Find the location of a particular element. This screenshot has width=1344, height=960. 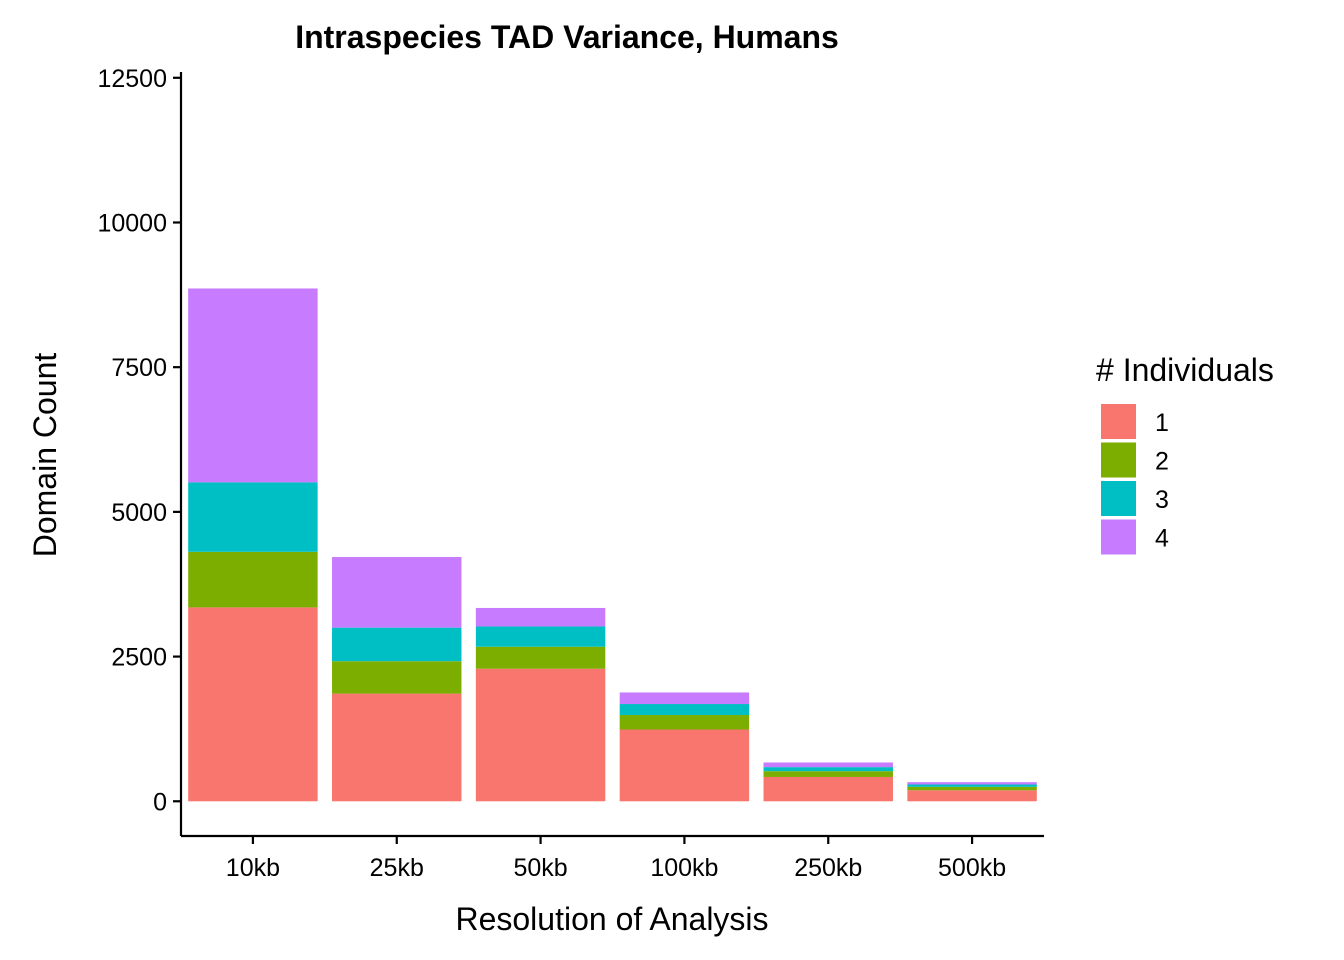

x-tick-label: 50kb is located at coordinates (540, 868).